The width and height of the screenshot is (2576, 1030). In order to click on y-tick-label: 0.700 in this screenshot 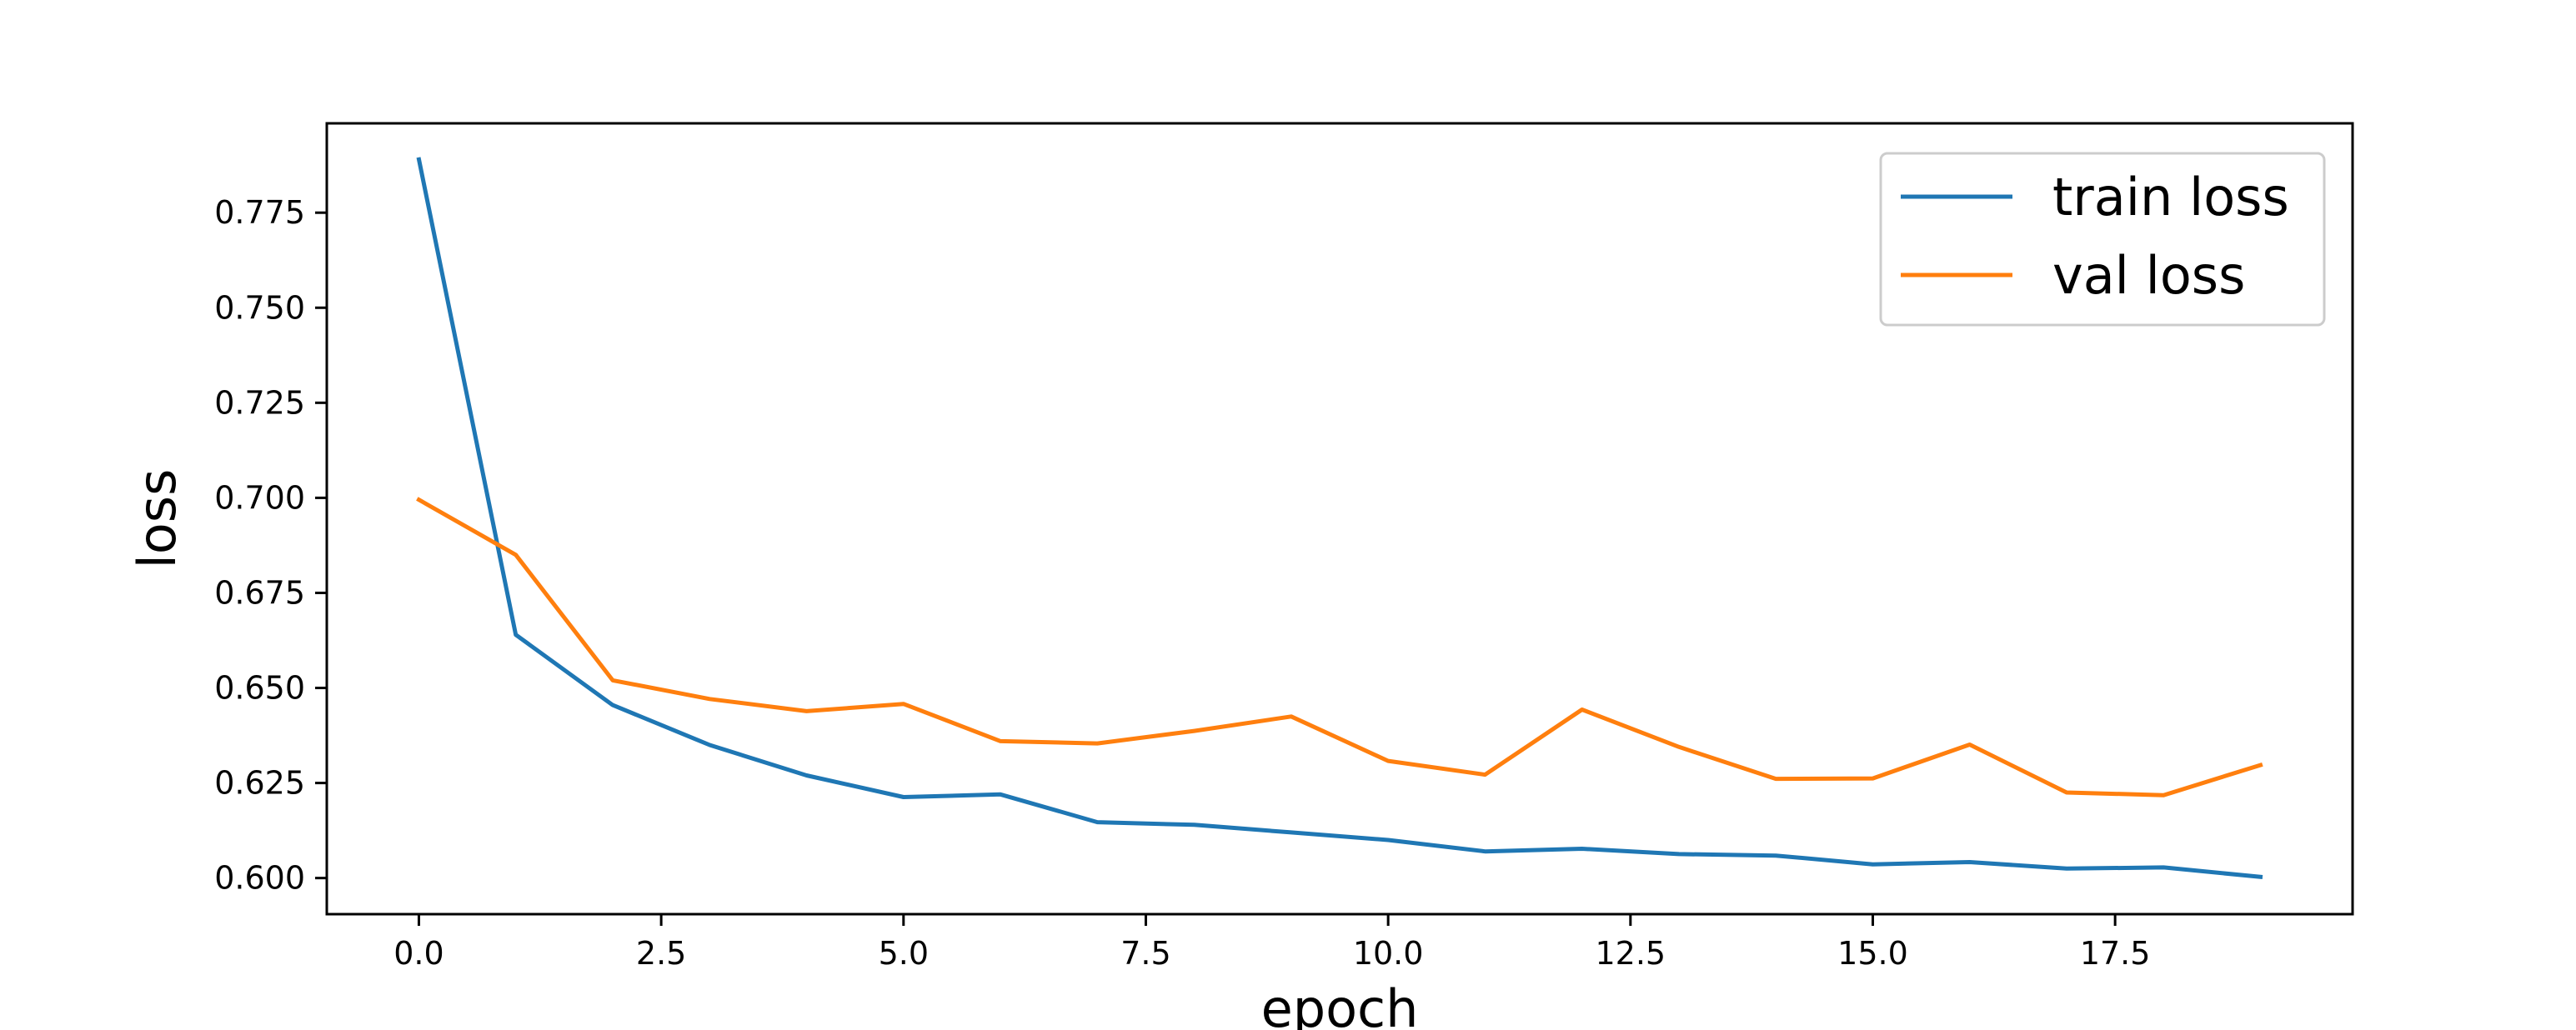, I will do `click(259, 497)`.